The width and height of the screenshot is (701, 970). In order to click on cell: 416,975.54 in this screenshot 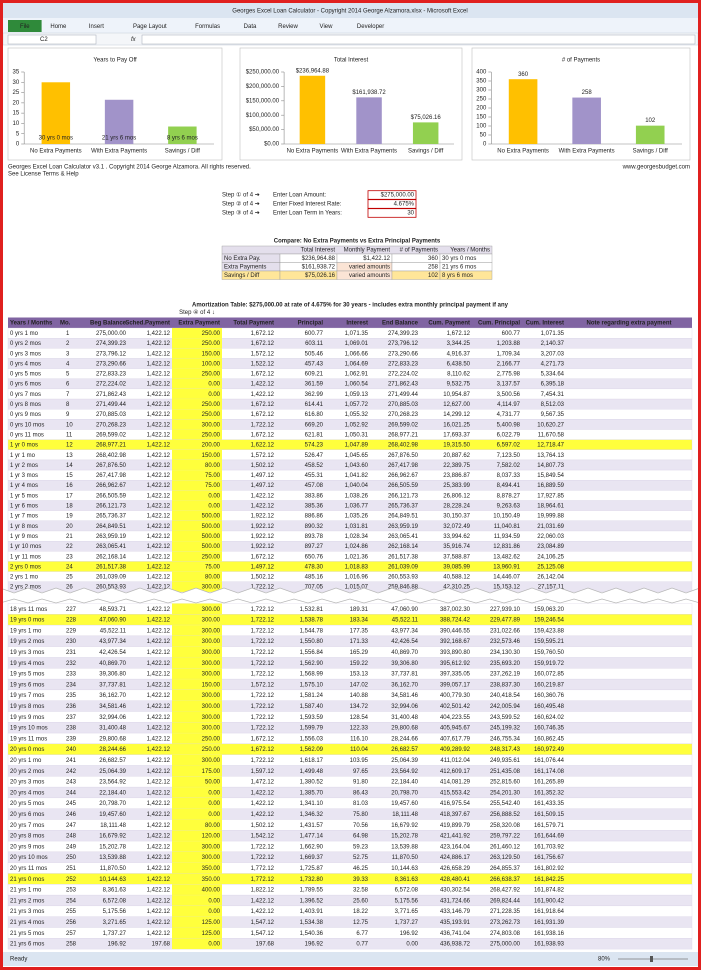, I will do `click(455, 804)`.